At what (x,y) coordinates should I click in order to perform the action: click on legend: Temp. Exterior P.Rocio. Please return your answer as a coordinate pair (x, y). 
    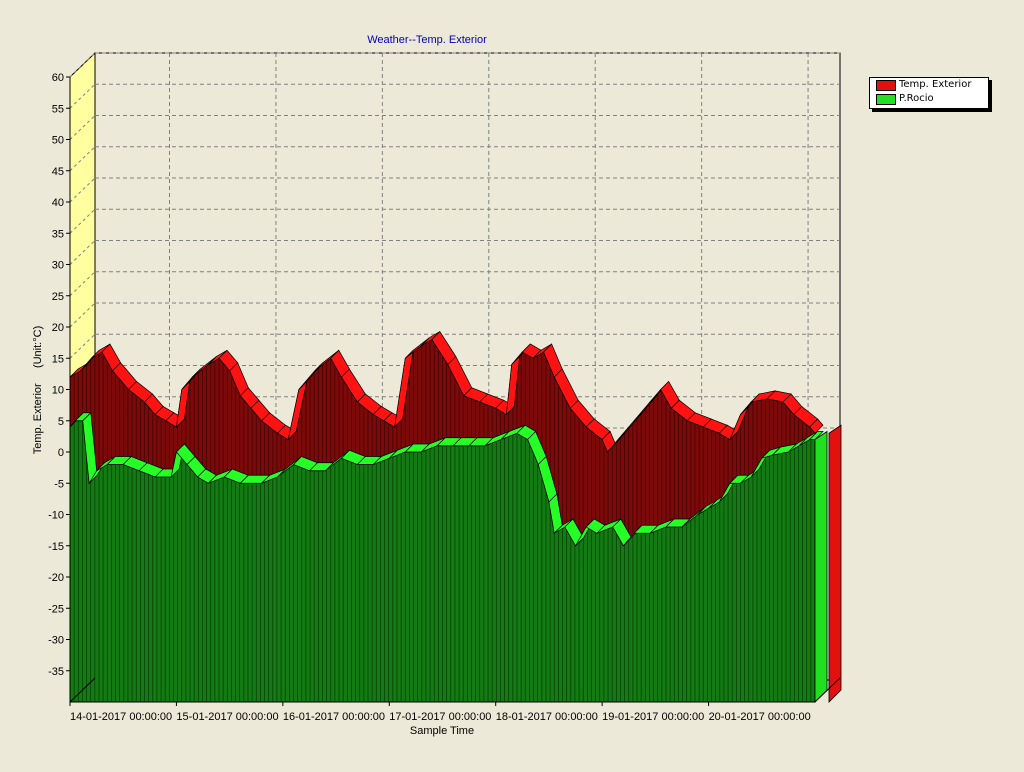
    Looking at the image, I should click on (929, 93).